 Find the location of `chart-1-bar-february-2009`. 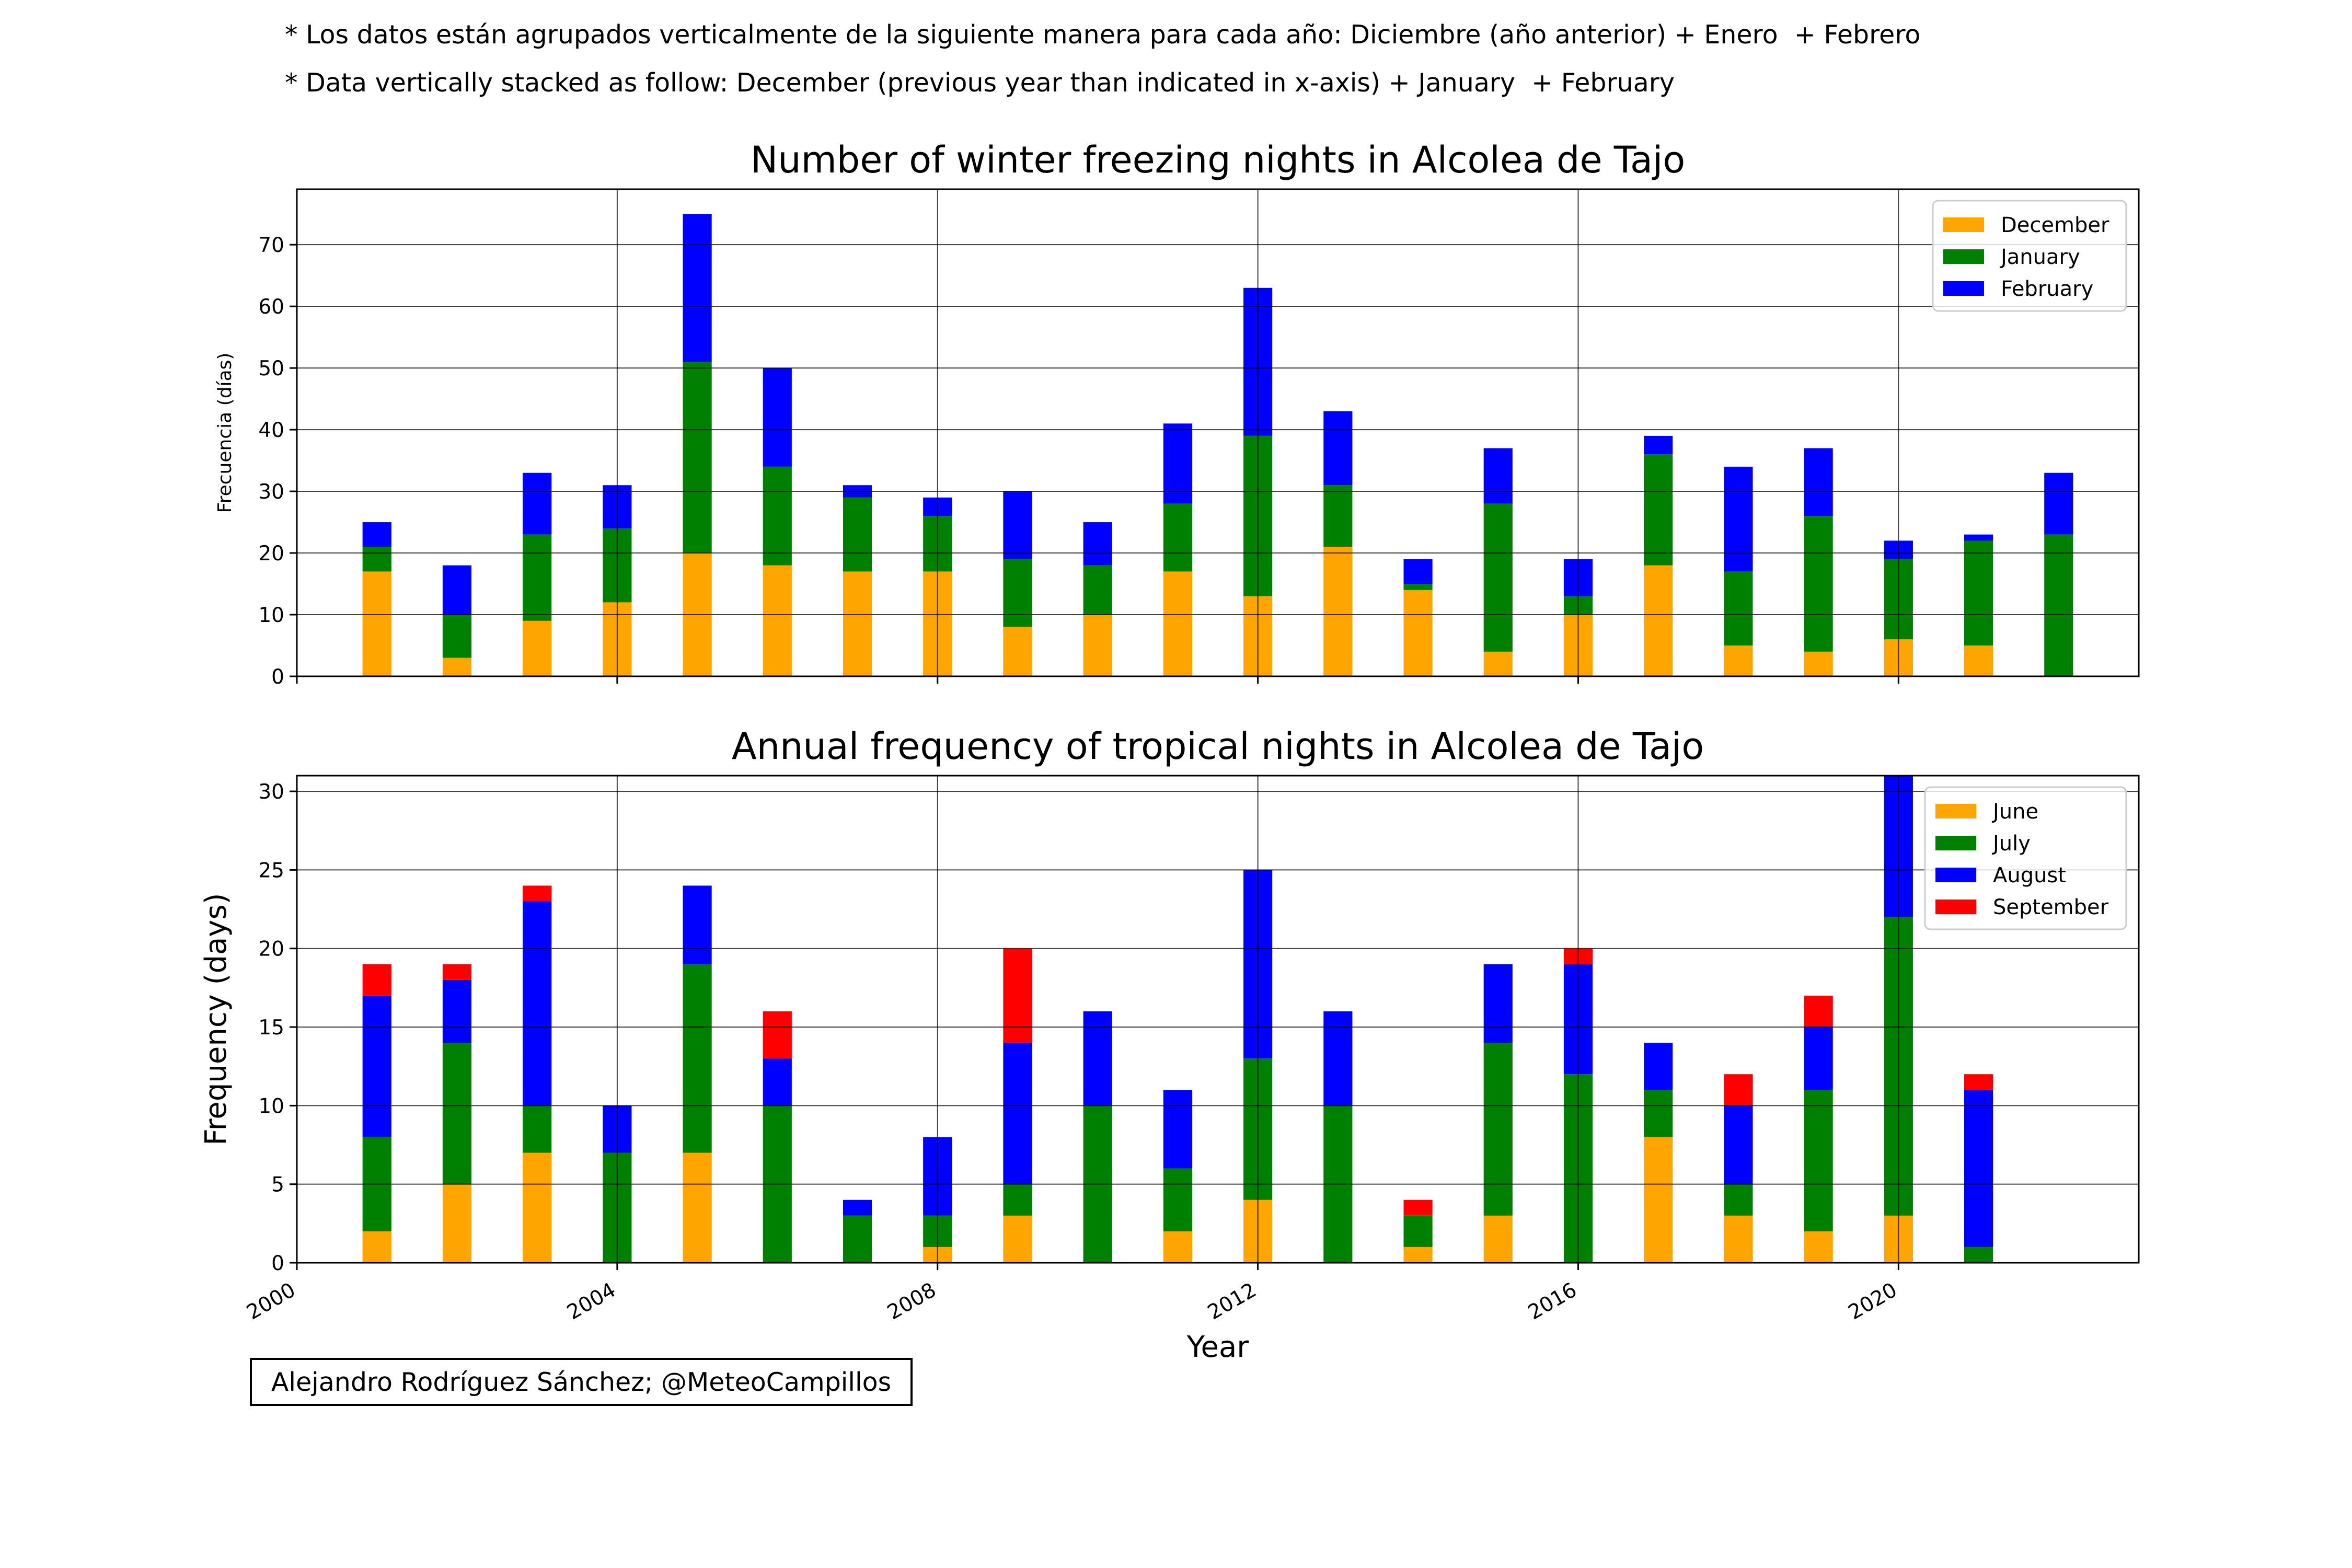

chart-1-bar-february-2009 is located at coordinates (1017, 525).